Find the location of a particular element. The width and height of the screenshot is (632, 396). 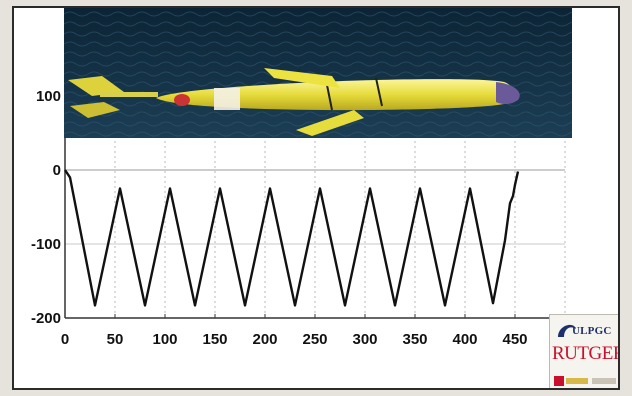

ulpgc-logo-text: ULPGC is located at coordinates (592, 331).